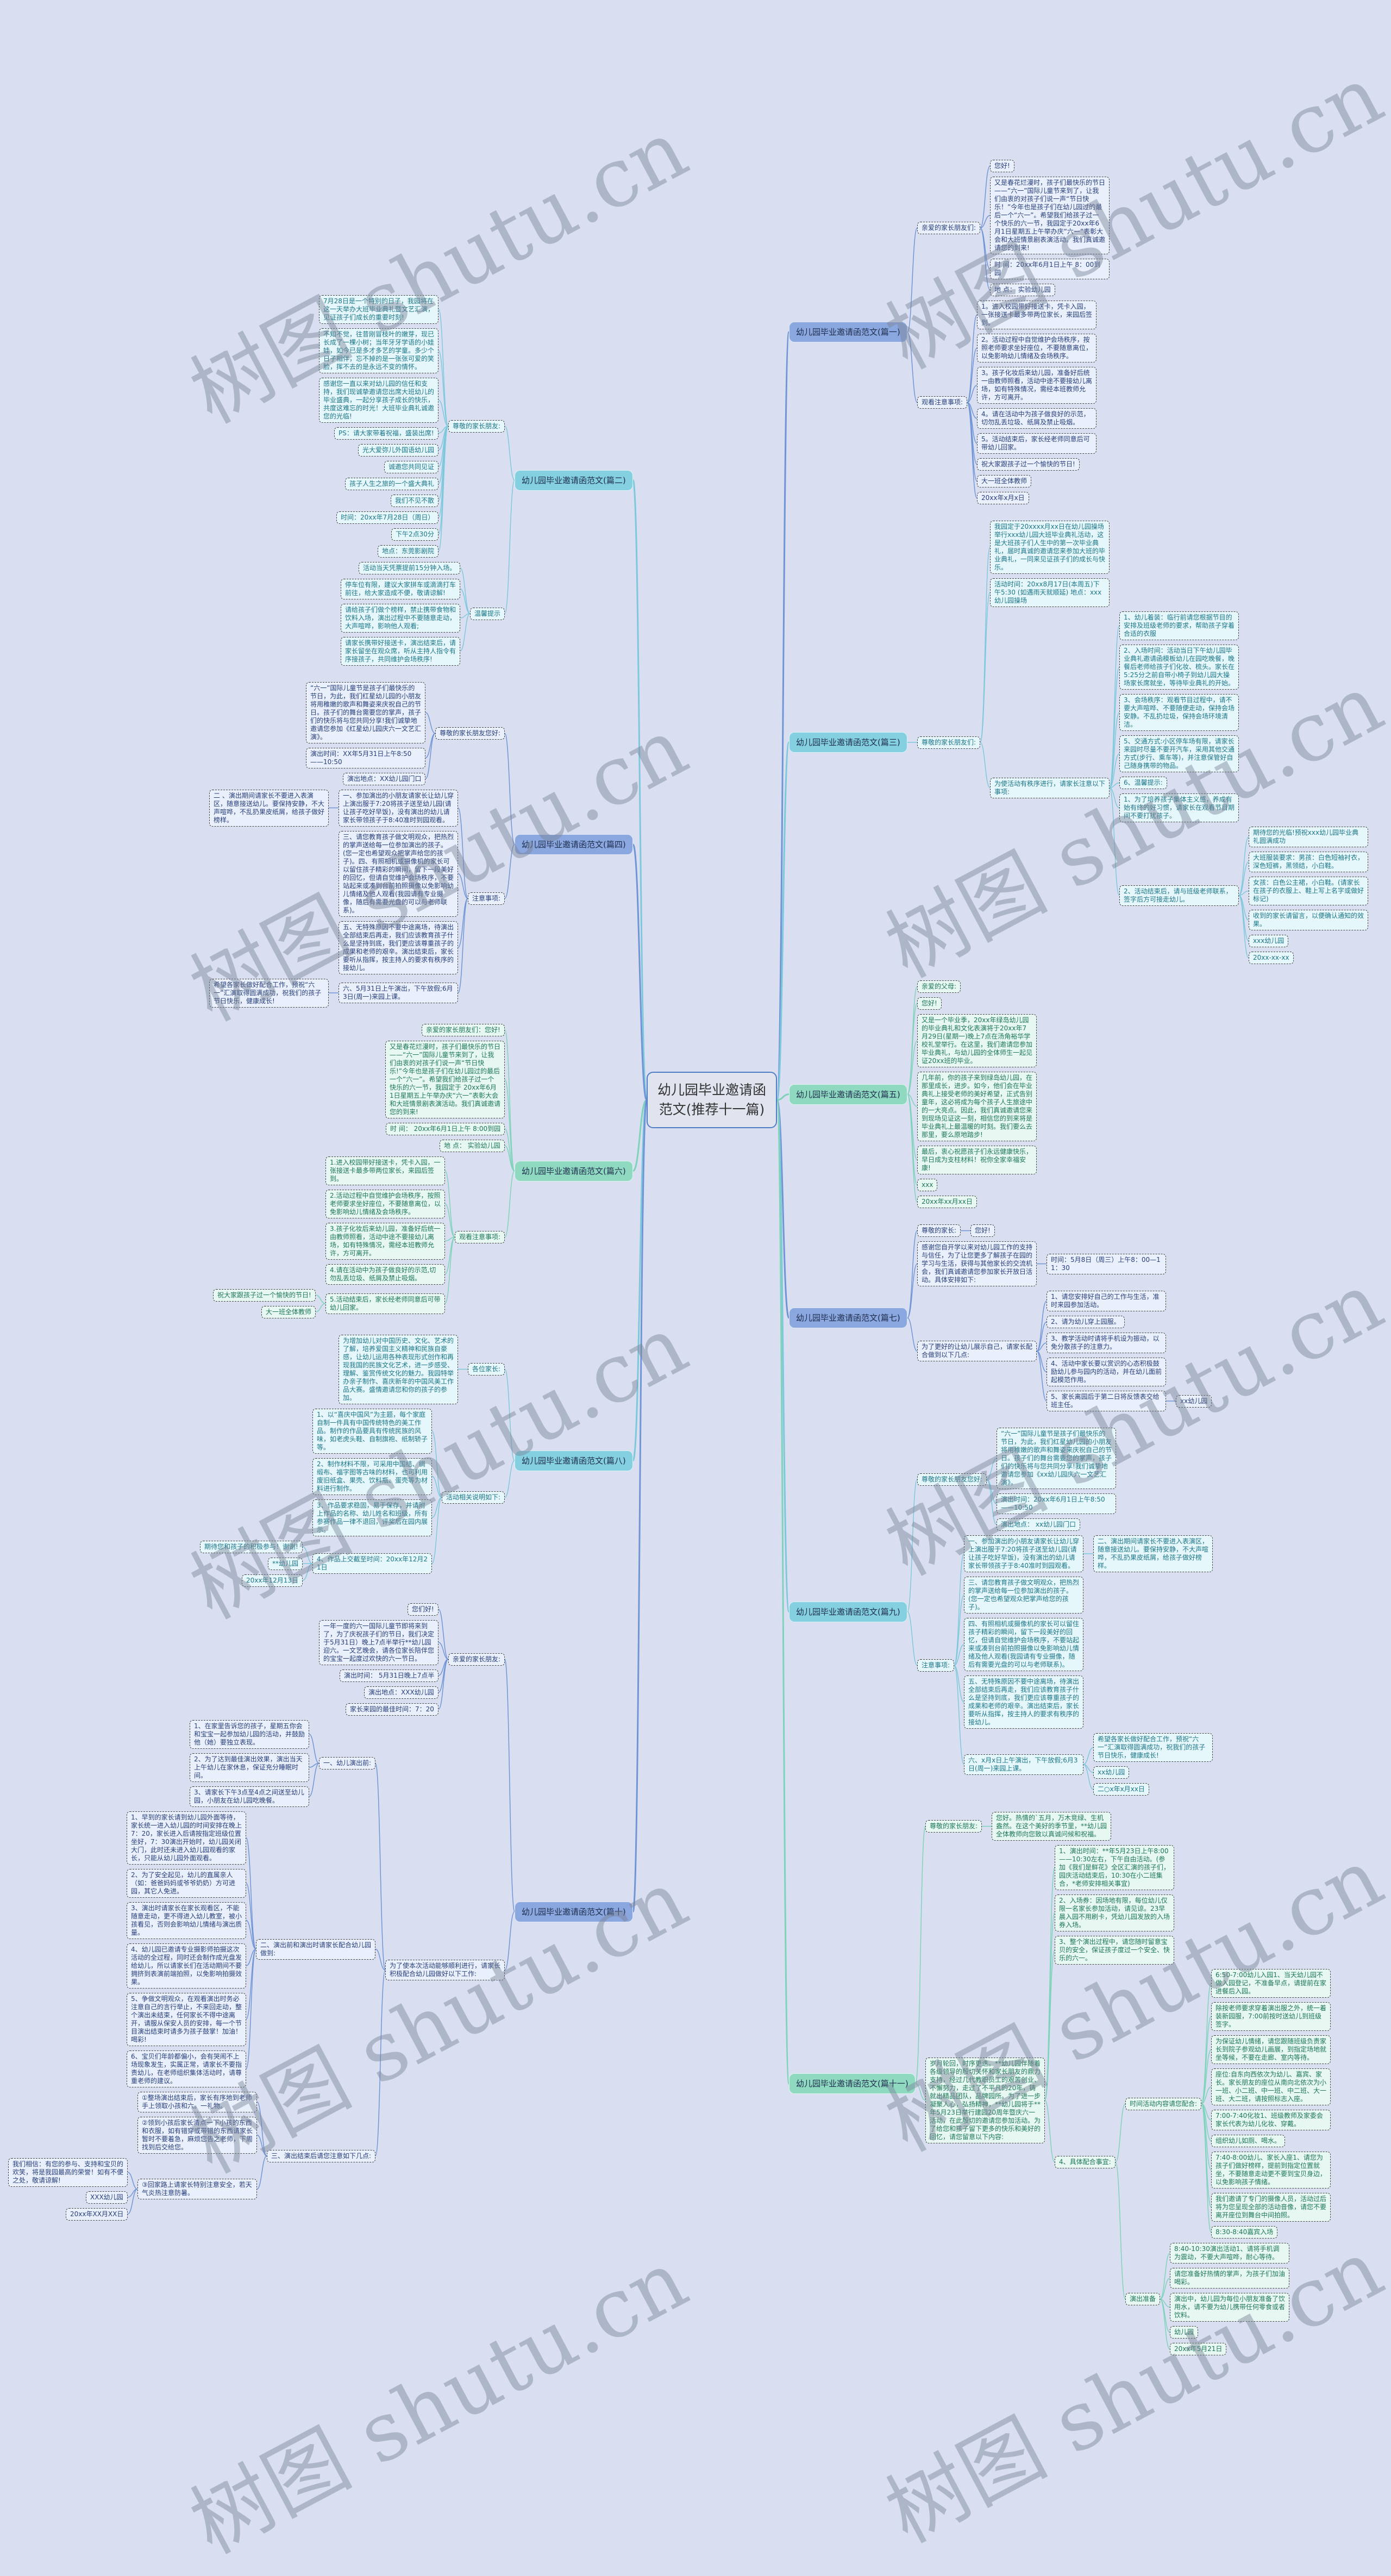  Describe the element at coordinates (927, 1185) in the screenshot. I see `leaf-node: xxx` at that location.